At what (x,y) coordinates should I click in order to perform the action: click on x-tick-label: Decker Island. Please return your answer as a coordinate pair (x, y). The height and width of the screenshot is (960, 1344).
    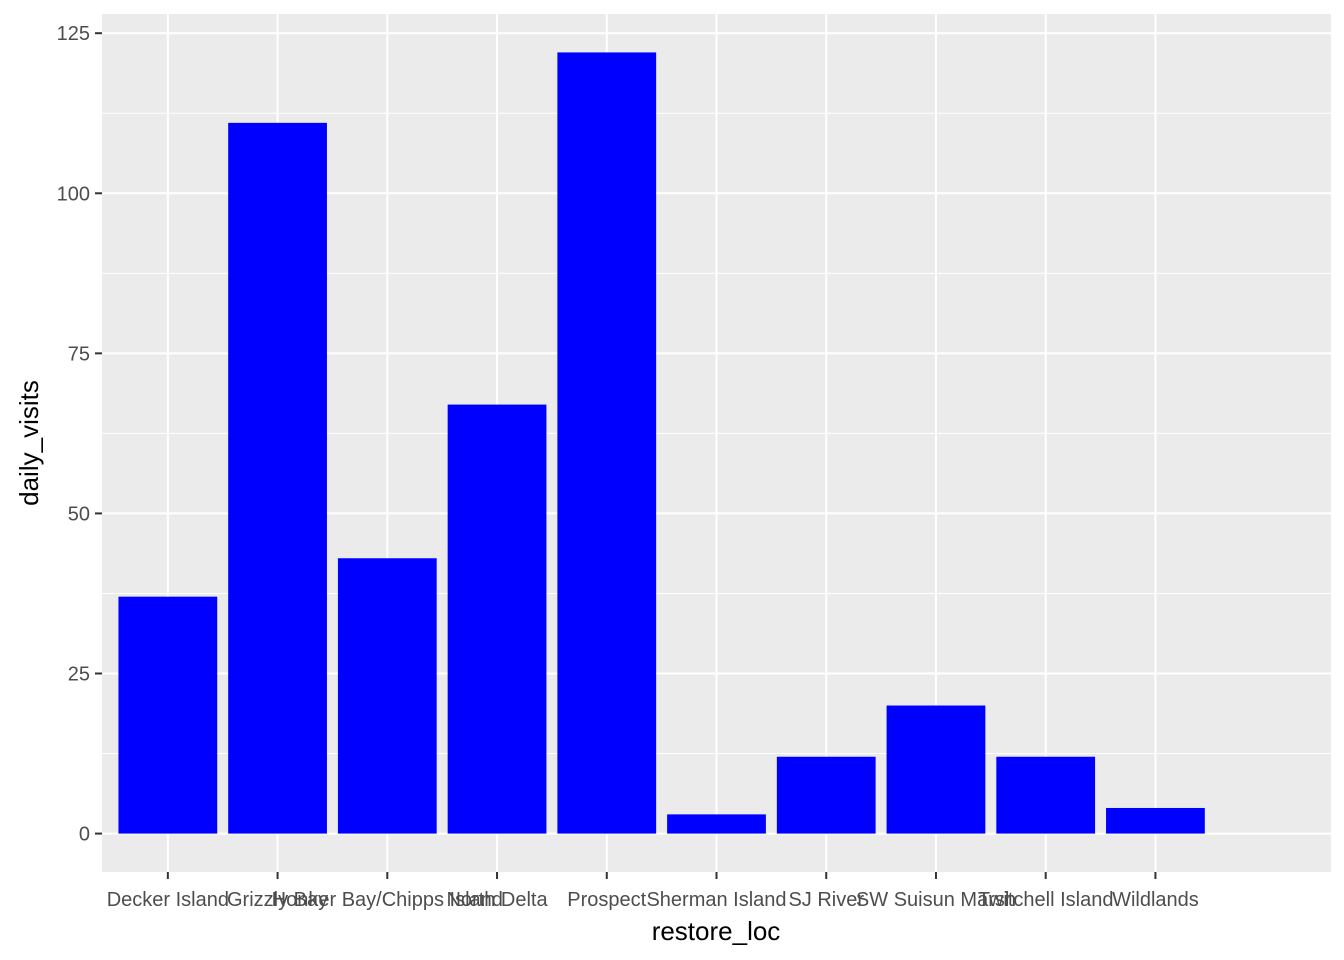
    Looking at the image, I should click on (168, 900).